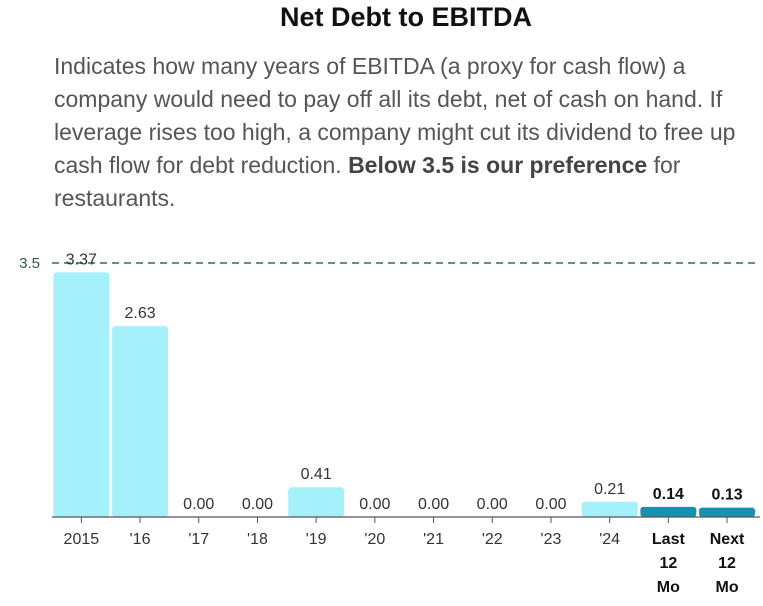 This screenshot has width=763, height=606. I want to click on x-tick-label-0: 2015, so click(82, 539).